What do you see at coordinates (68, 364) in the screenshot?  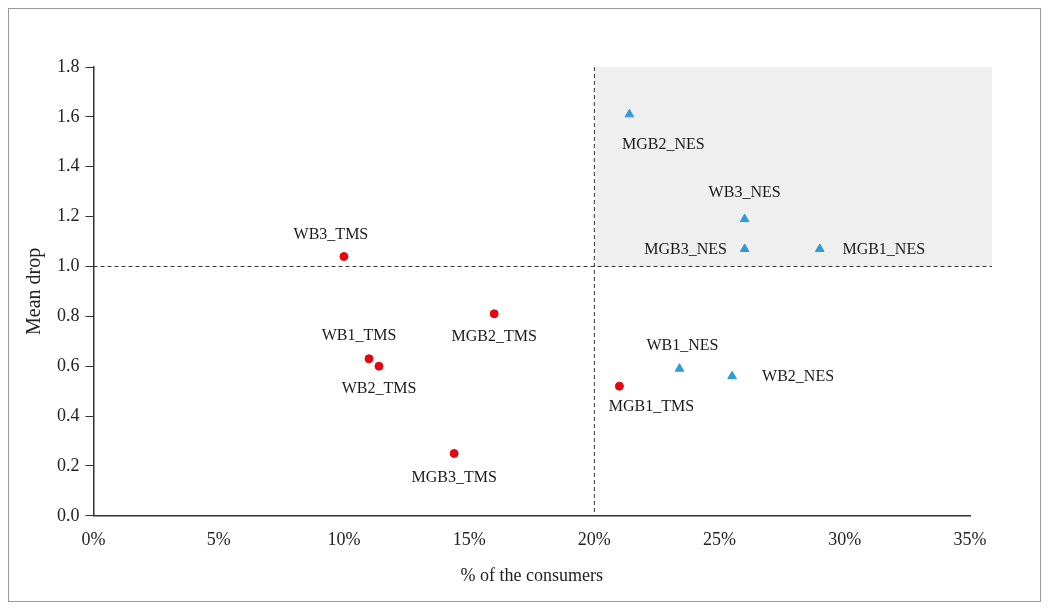 I see `y-tick-label: 0.6` at bounding box center [68, 364].